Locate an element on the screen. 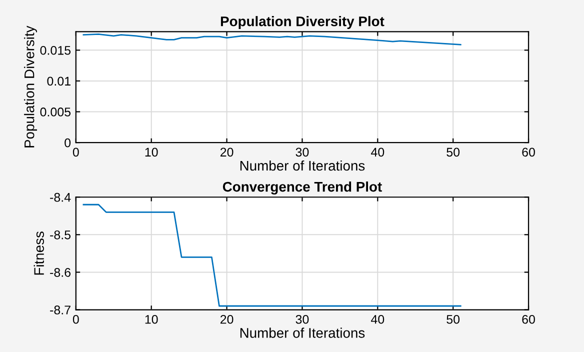 The image size is (584, 352). y-tick-label: -8.4 is located at coordinates (60, 197).